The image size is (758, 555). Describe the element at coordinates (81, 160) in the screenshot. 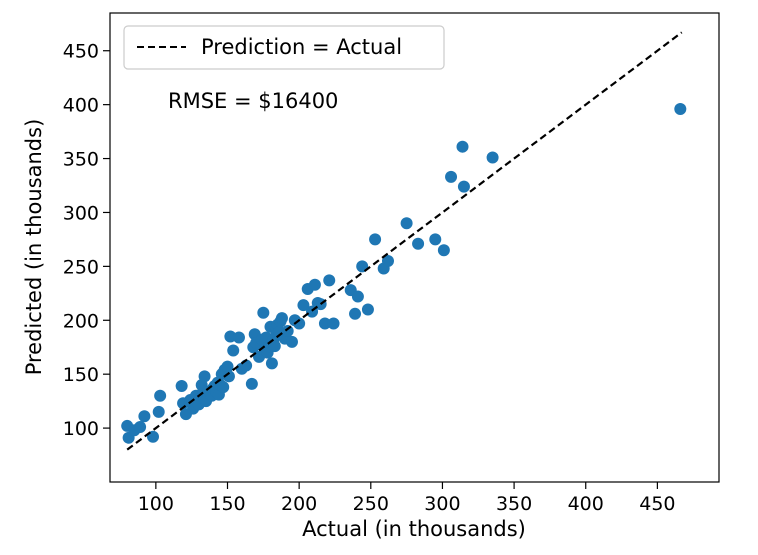

I see `y-tick-label: 350` at that location.